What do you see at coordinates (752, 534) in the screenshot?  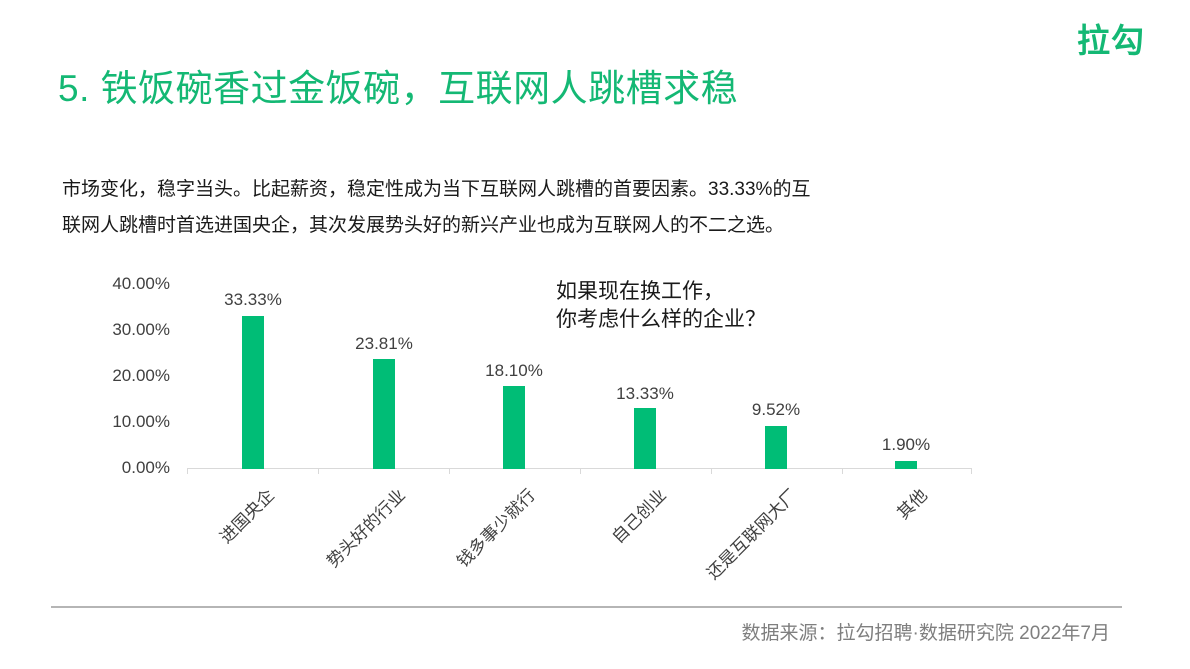 I see `x-category-label: 还是互联网大厂` at bounding box center [752, 534].